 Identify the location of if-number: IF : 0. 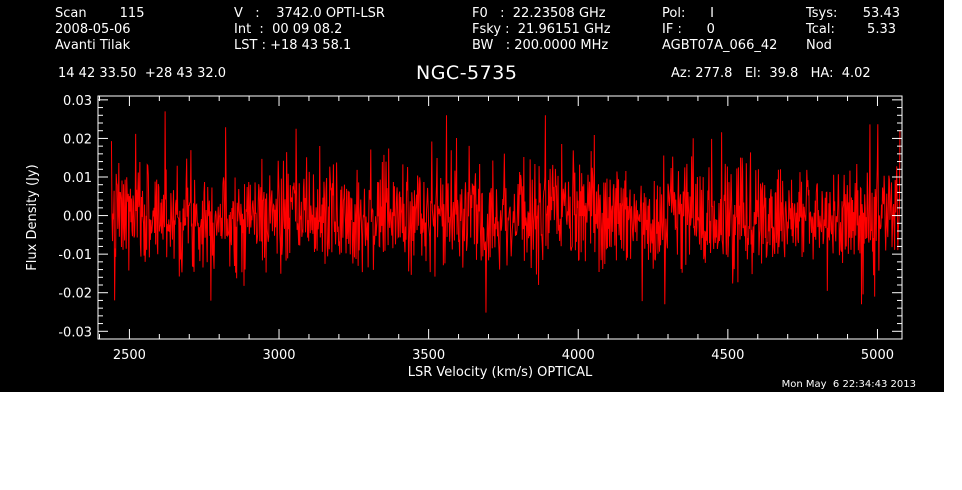
(688, 29).